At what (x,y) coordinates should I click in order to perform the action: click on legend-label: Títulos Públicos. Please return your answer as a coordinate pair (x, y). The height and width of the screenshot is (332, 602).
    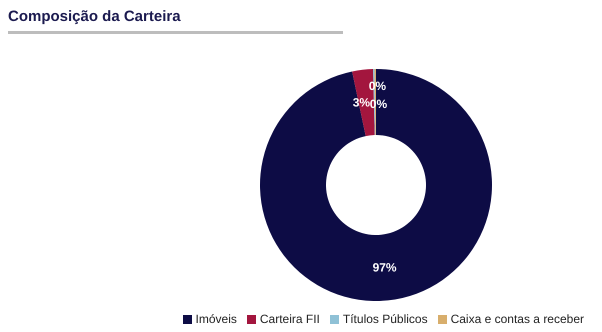
    Looking at the image, I should click on (385, 319).